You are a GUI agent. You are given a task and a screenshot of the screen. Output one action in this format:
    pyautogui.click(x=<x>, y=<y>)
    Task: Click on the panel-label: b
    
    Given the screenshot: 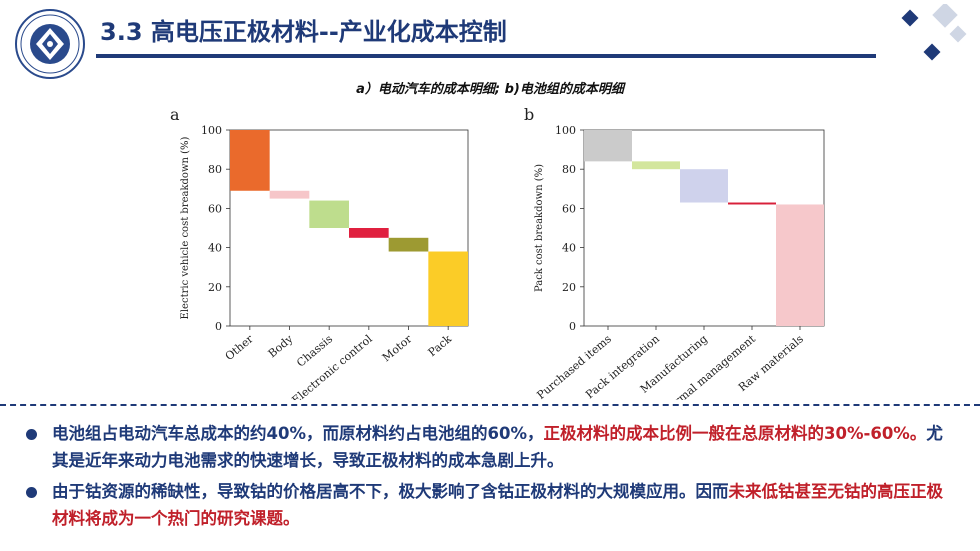 What is the action you would take?
    pyautogui.click(x=529, y=114)
    